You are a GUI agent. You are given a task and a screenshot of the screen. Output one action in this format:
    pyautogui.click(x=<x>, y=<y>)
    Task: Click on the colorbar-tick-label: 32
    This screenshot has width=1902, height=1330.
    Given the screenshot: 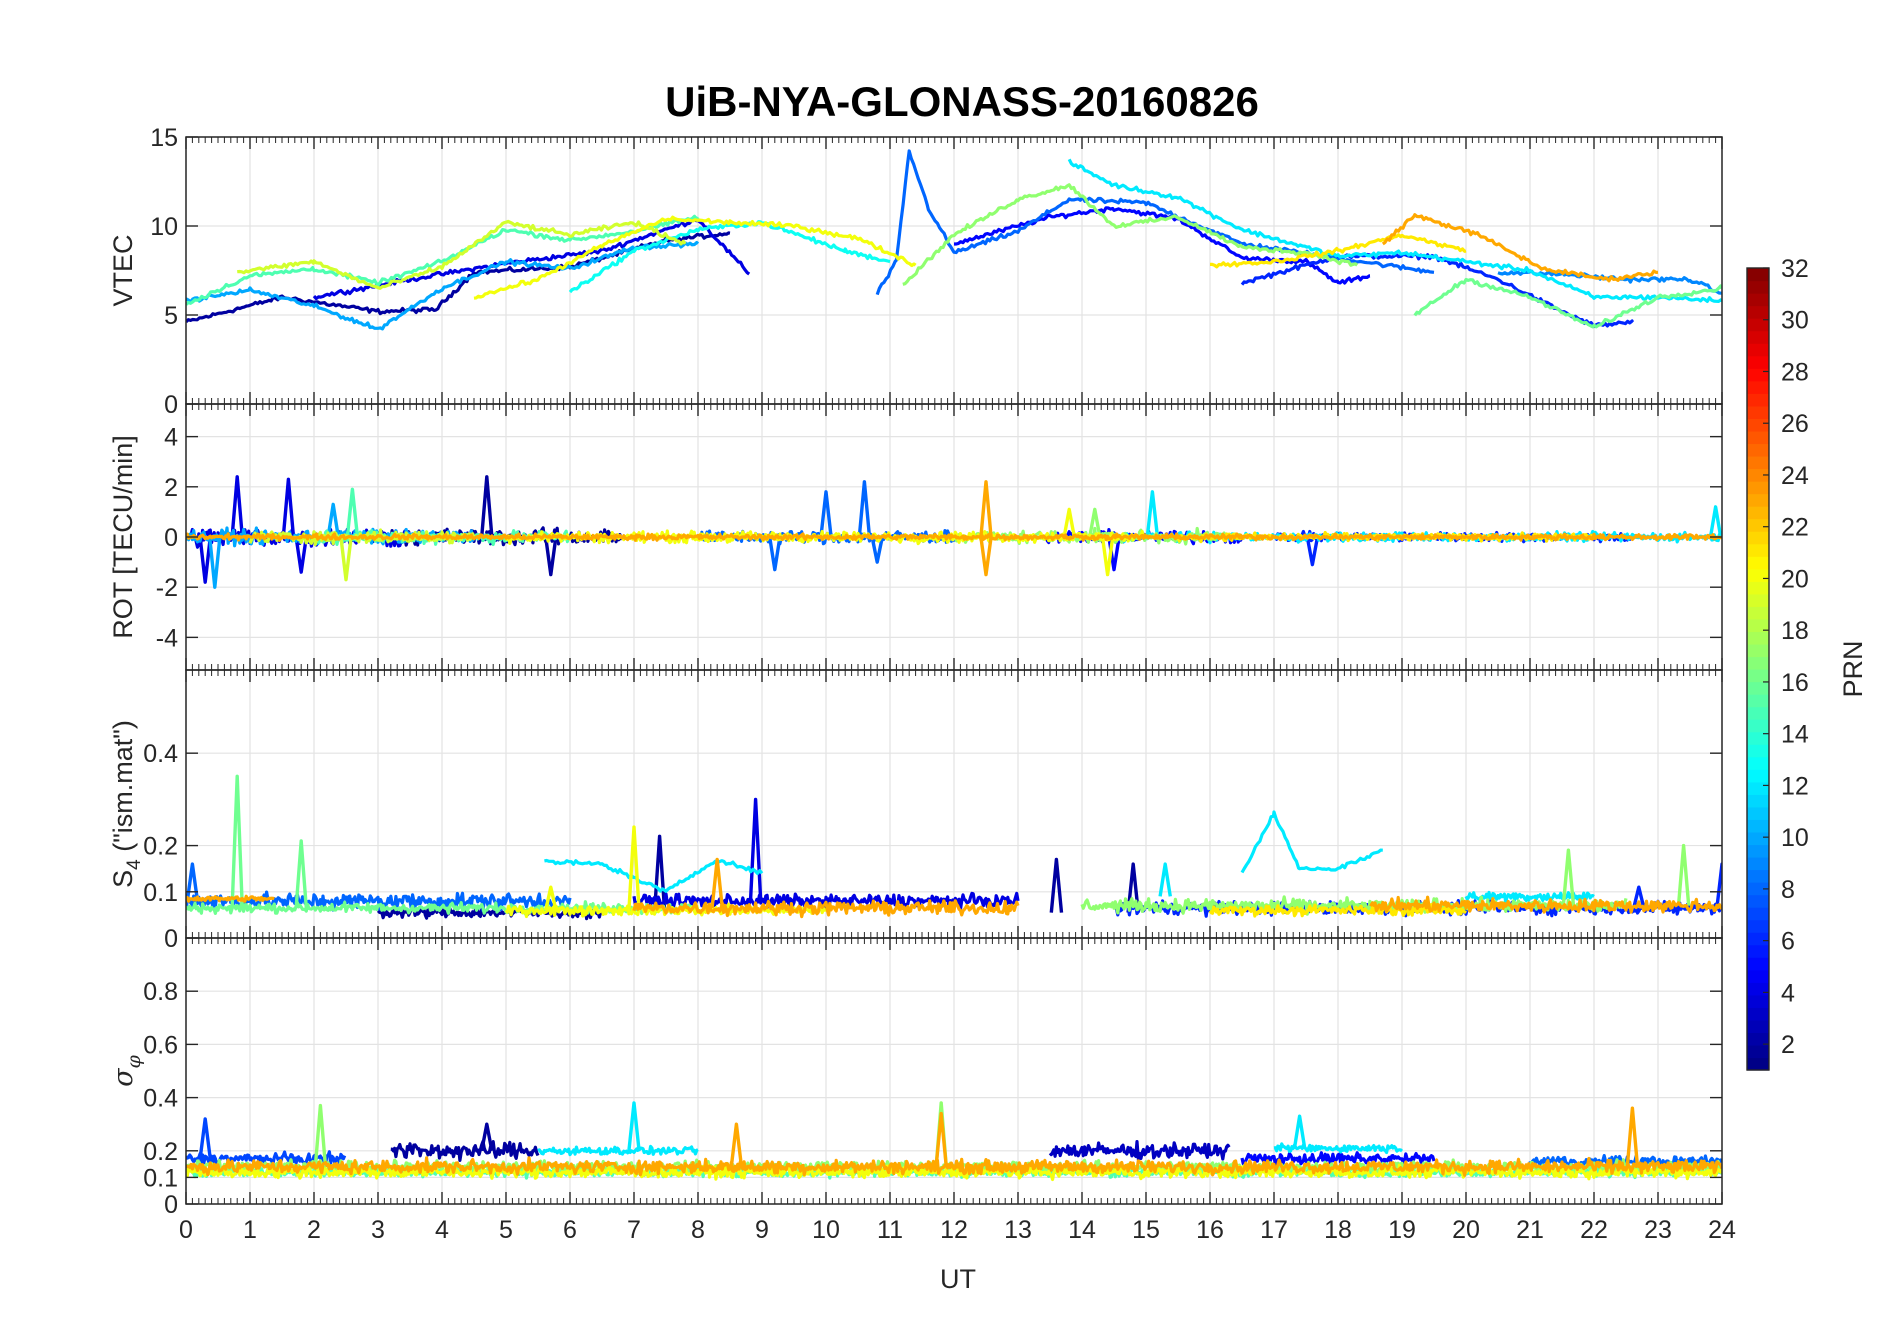 What is the action you would take?
    pyautogui.click(x=1795, y=269)
    